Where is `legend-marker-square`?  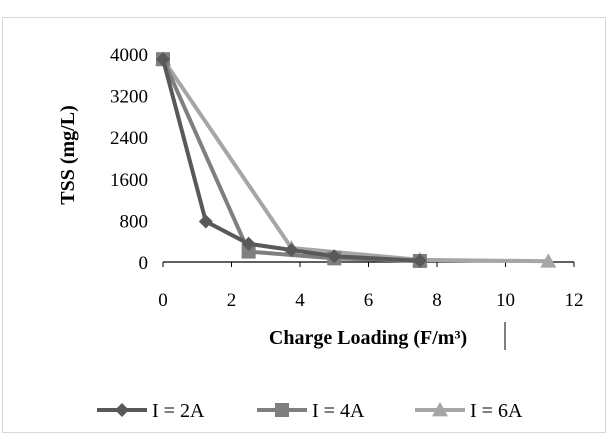 legend-marker-square is located at coordinates (282, 410).